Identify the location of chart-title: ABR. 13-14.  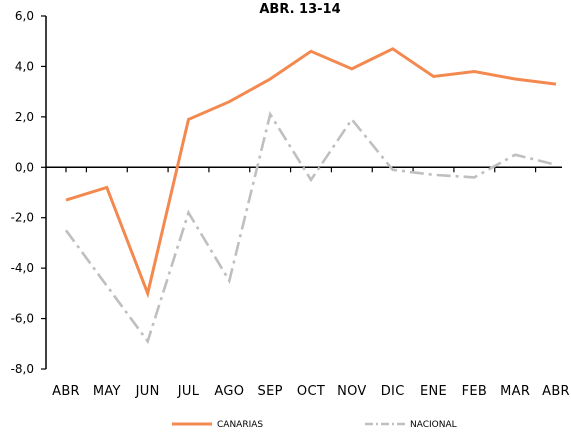
(299, 9).